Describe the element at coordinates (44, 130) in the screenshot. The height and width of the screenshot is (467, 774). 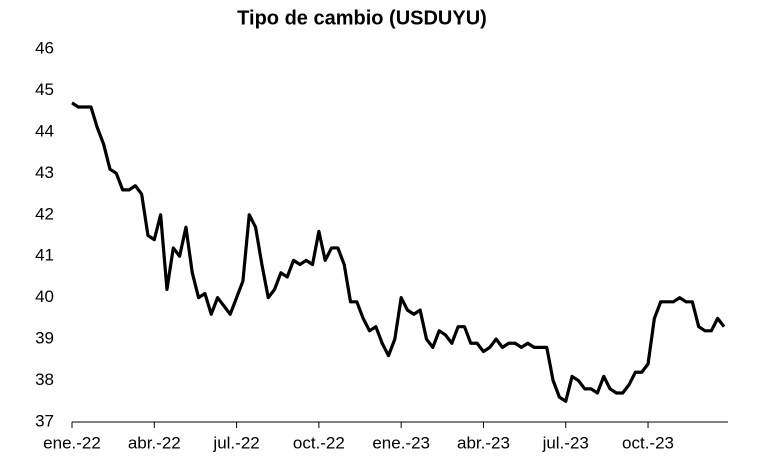
I see `y-tick-label: 44` at that location.